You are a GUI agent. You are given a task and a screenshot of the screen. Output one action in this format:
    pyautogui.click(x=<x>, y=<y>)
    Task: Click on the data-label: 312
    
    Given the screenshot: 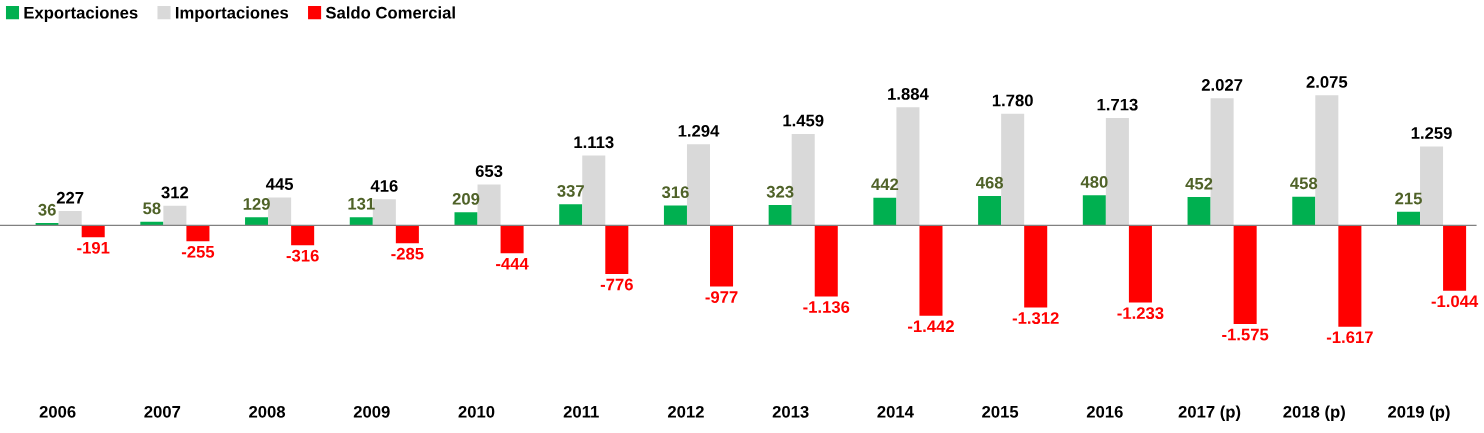 What is the action you would take?
    pyautogui.click(x=175, y=192)
    